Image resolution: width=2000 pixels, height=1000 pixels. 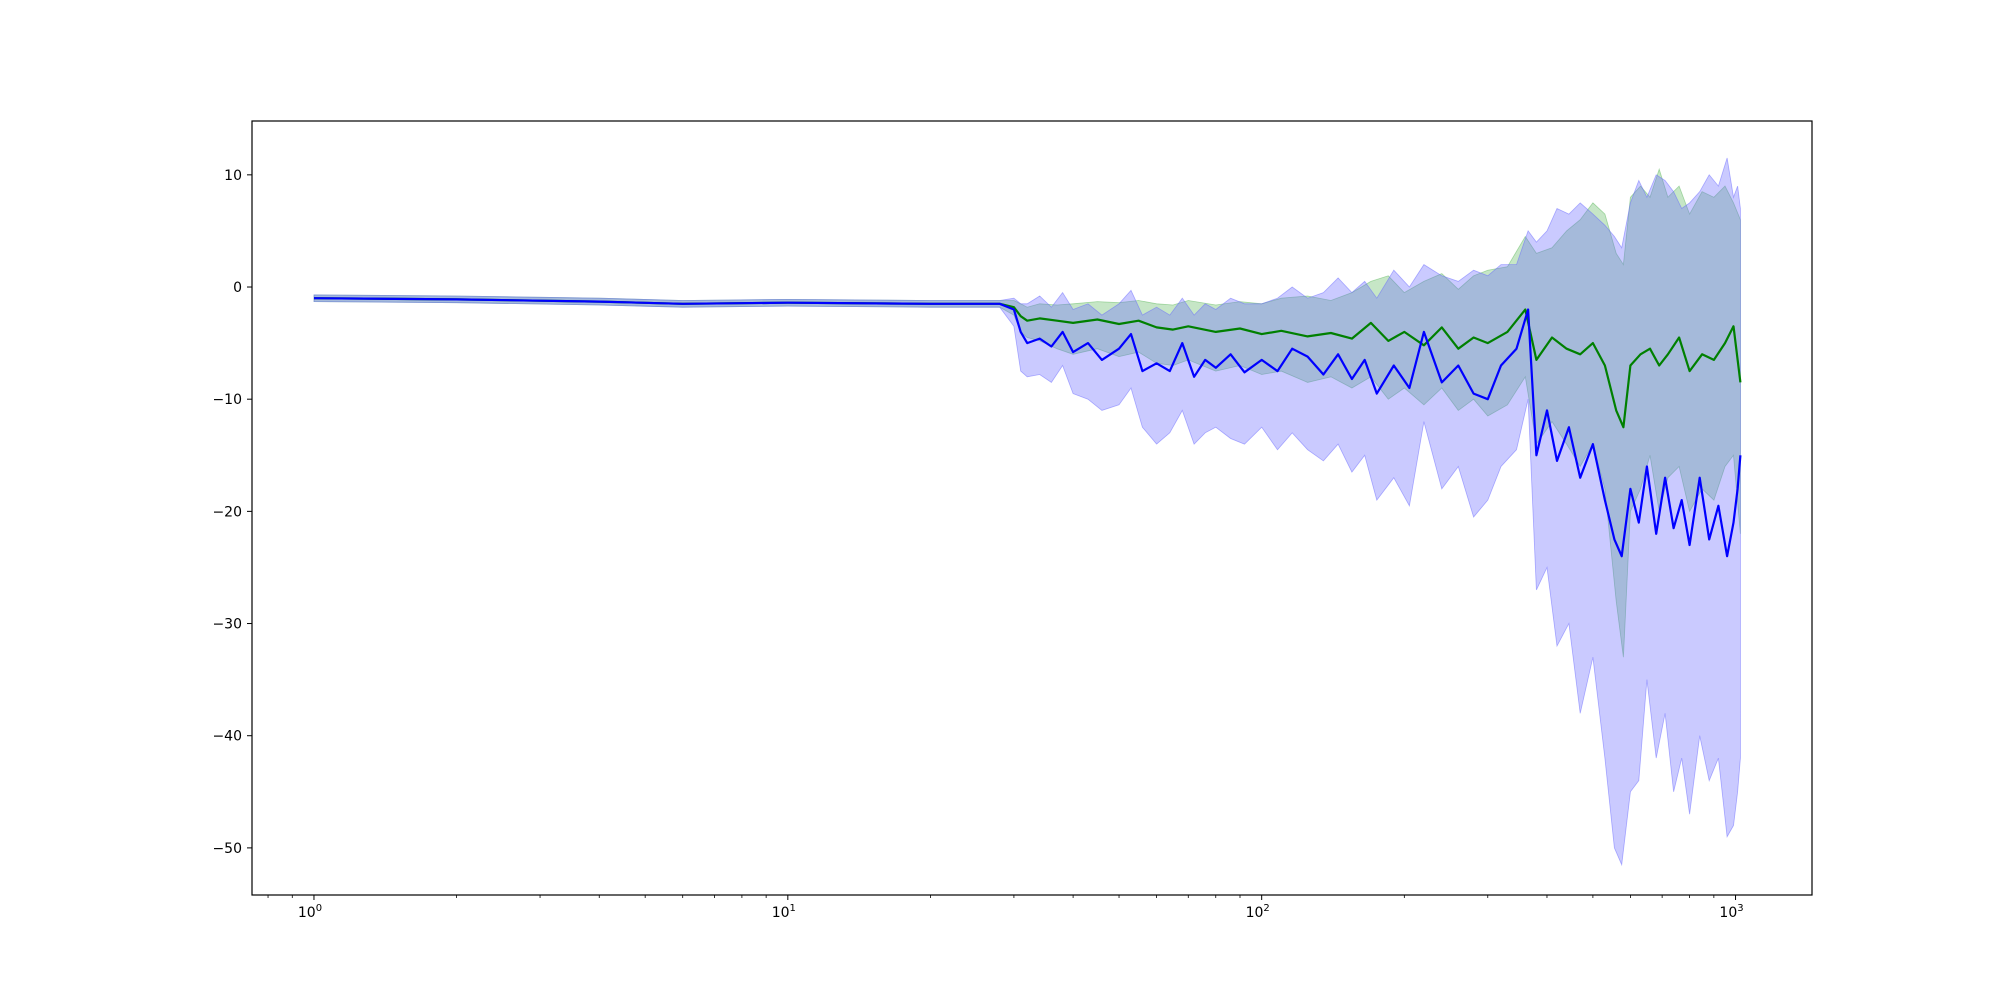 I want to click on y-tick-label: −20, so click(x=227, y=512).